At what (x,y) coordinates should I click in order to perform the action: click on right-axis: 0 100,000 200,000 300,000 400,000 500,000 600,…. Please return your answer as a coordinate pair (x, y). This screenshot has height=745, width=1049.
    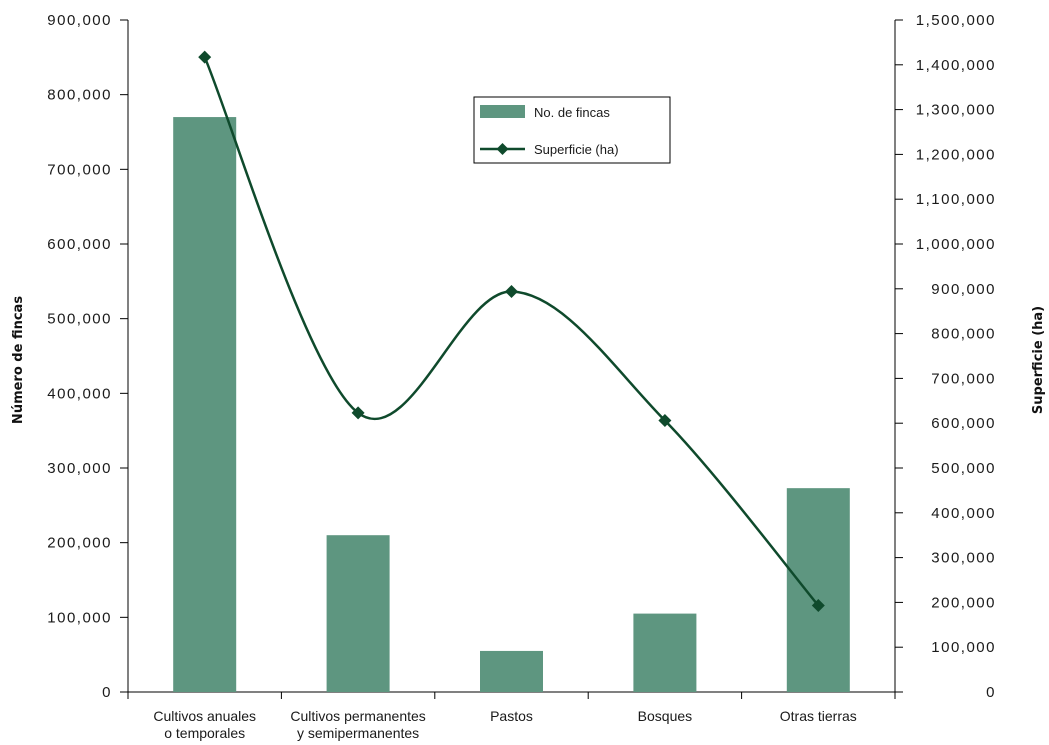
    Looking at the image, I should click on (945, 356).